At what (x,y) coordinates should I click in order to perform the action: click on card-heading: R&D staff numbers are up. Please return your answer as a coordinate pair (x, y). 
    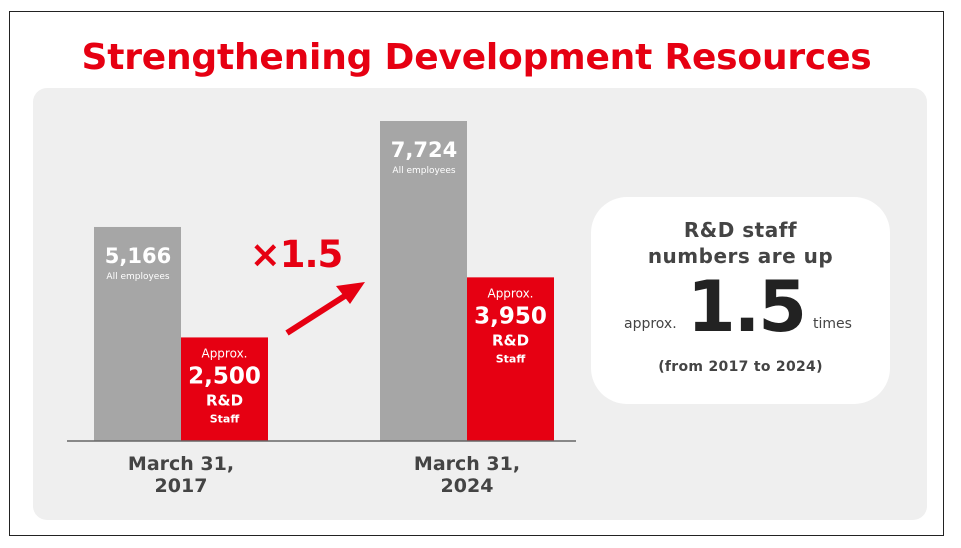
    Looking at the image, I should click on (740, 243).